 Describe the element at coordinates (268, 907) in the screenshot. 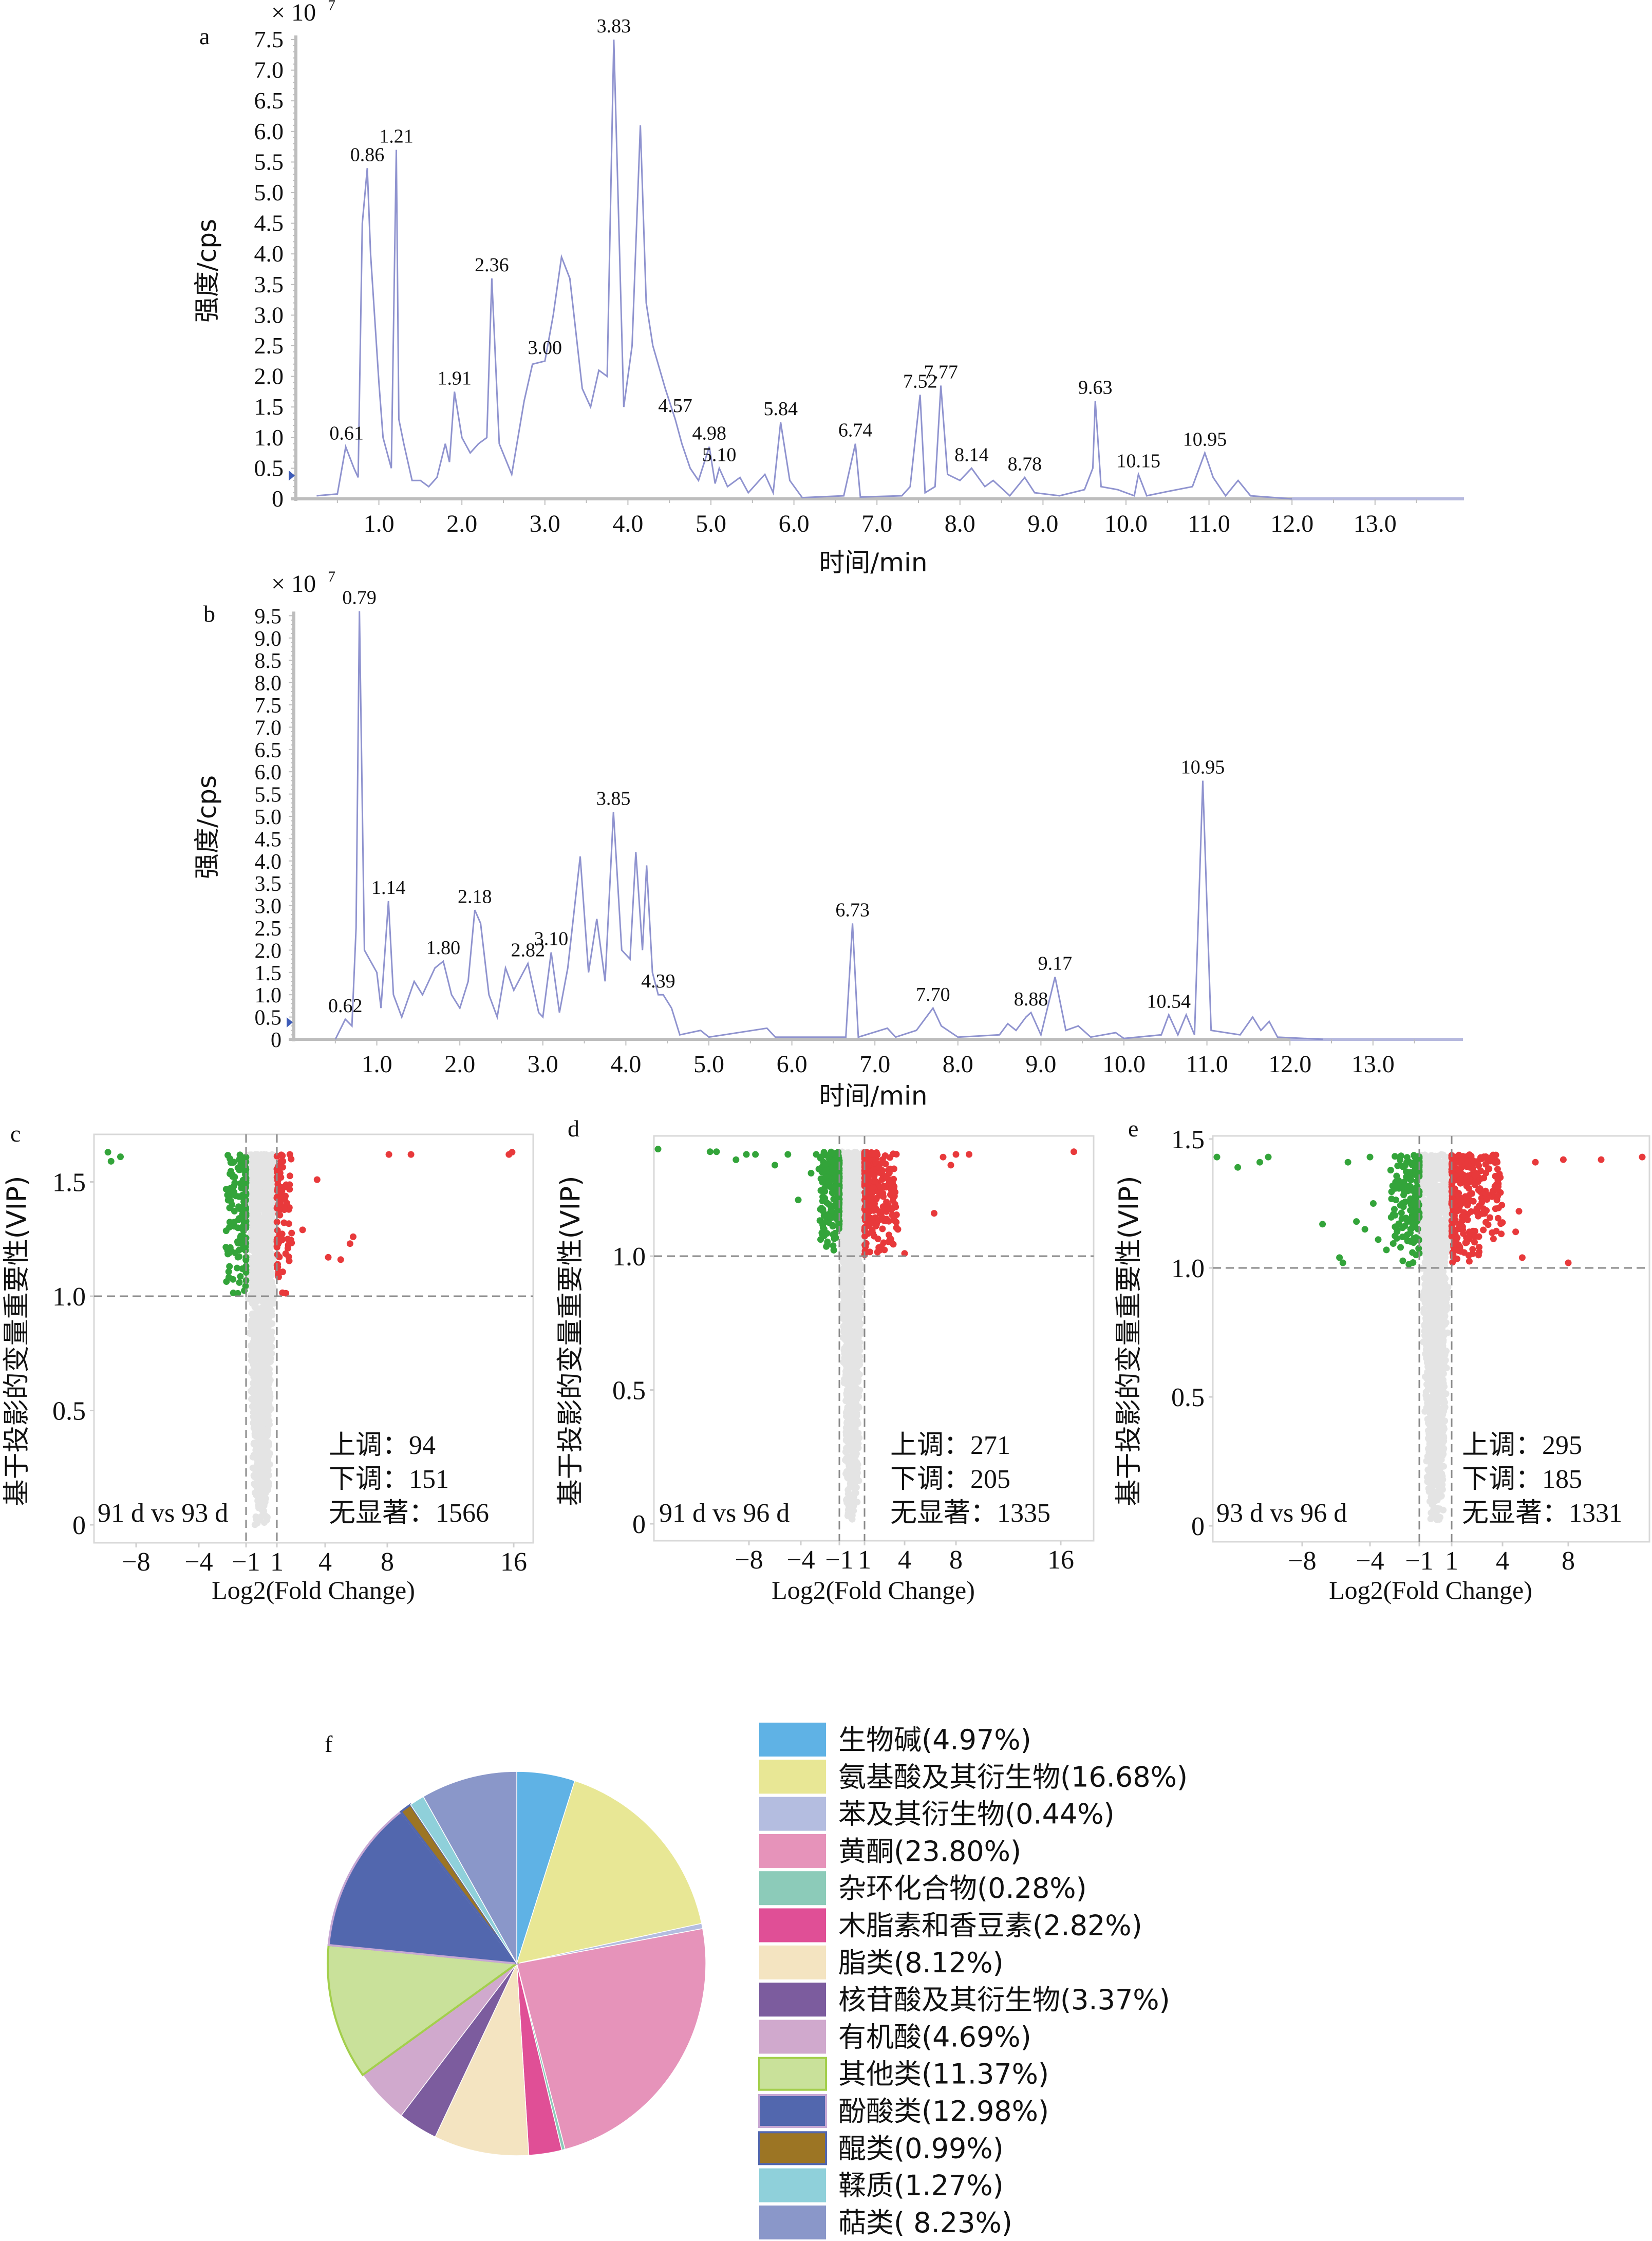

I see `y-tick-label: 3.0` at that location.